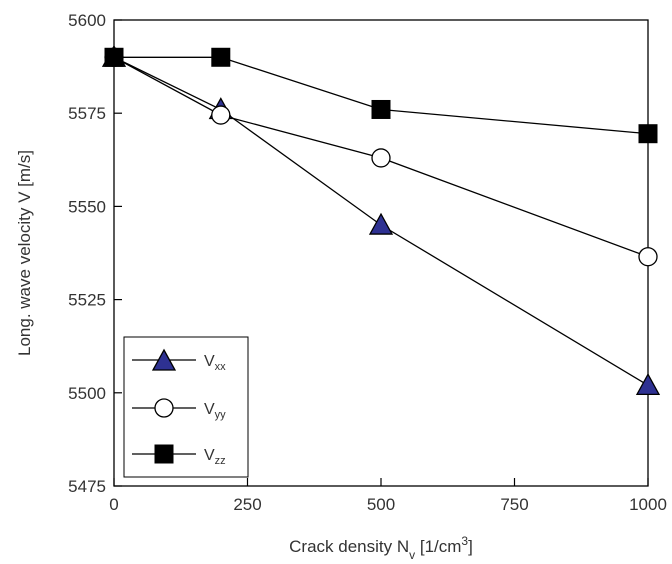 This screenshot has height=564, width=672. I want to click on y-tick-label: 5600, so click(87, 20).